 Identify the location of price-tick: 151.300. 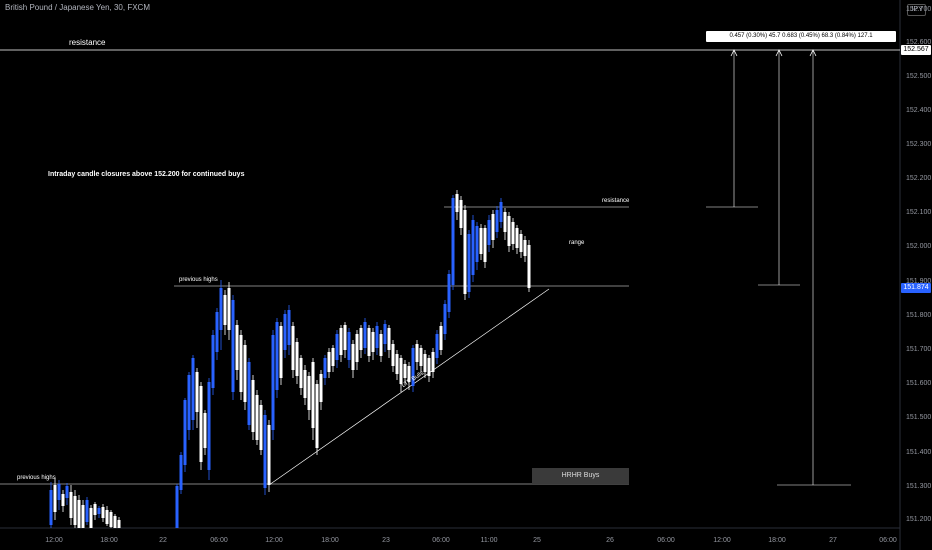
(919, 486).